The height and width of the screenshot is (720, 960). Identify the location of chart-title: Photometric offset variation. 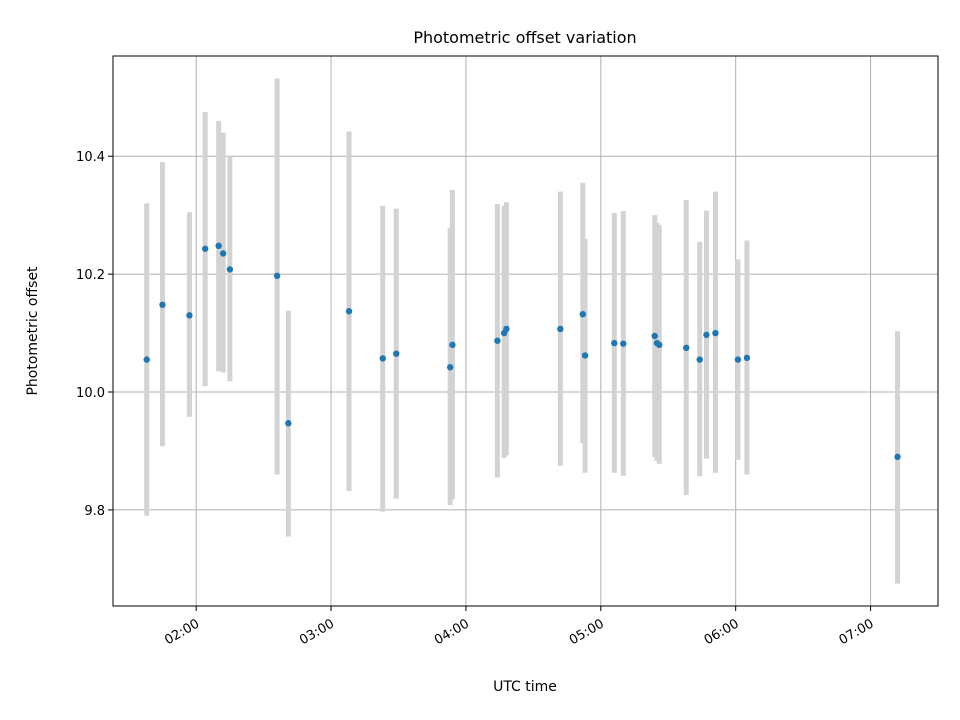
(524, 37).